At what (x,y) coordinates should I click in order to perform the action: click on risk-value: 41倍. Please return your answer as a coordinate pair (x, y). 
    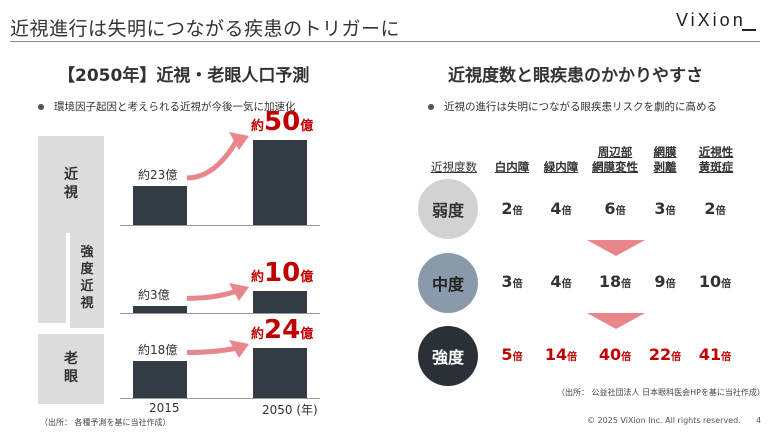
    Looking at the image, I should click on (715, 354).